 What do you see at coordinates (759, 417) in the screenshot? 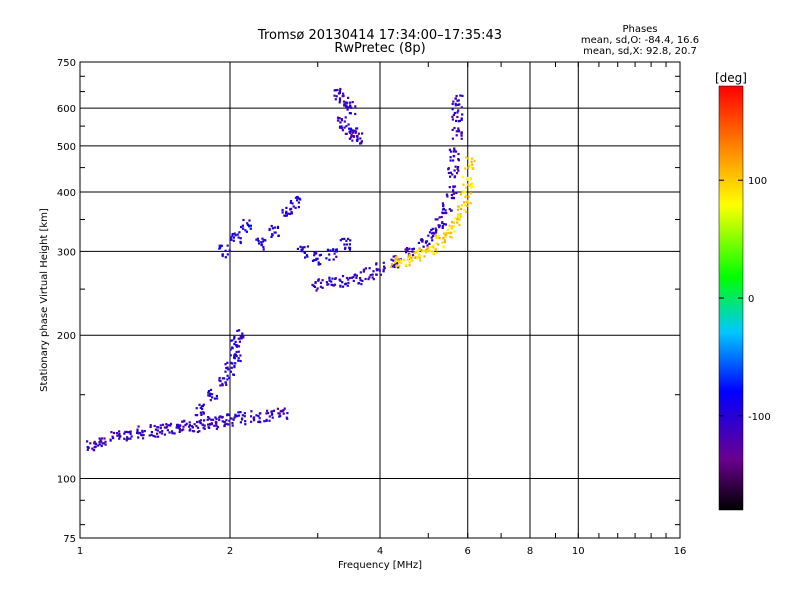
I see `colorbar-tick-label: -100` at bounding box center [759, 417].